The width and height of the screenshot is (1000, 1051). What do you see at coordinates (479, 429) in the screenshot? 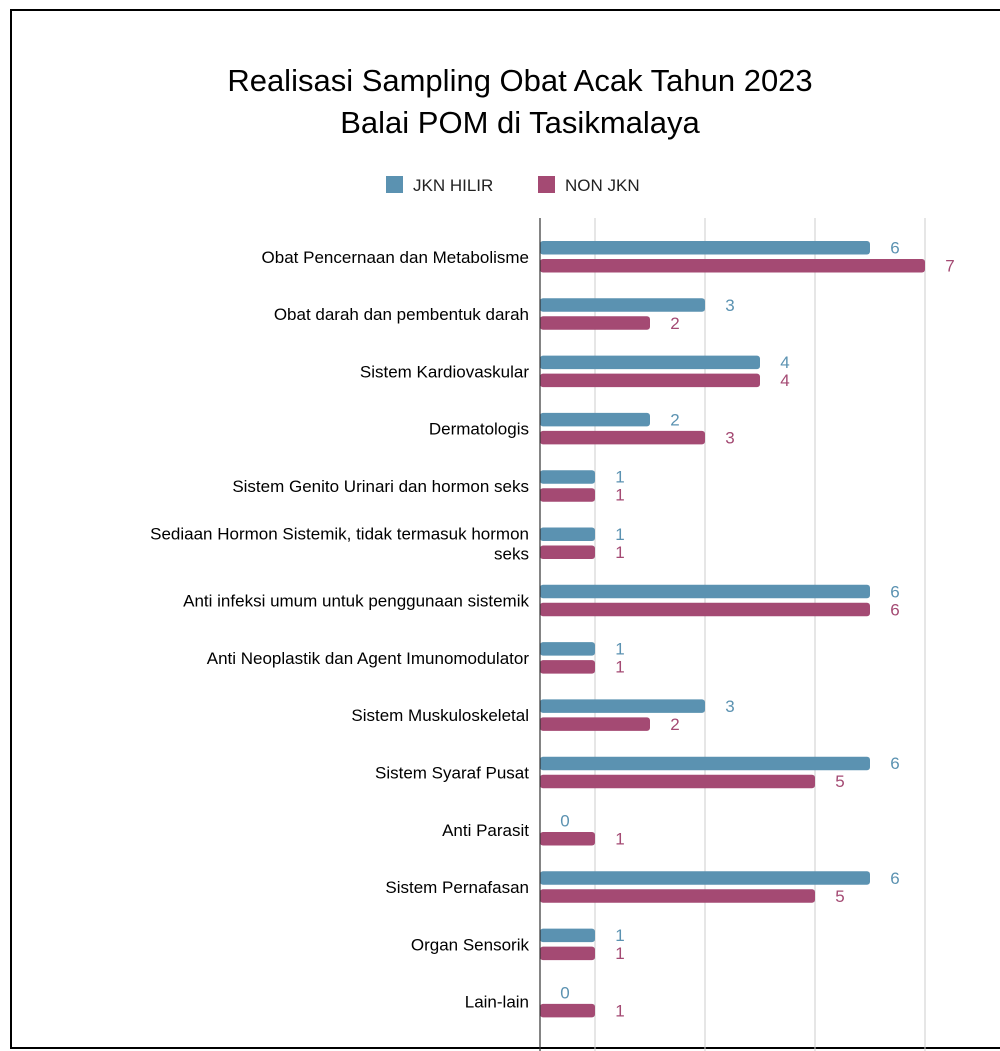
I see `category-label: Dermatologis` at bounding box center [479, 429].